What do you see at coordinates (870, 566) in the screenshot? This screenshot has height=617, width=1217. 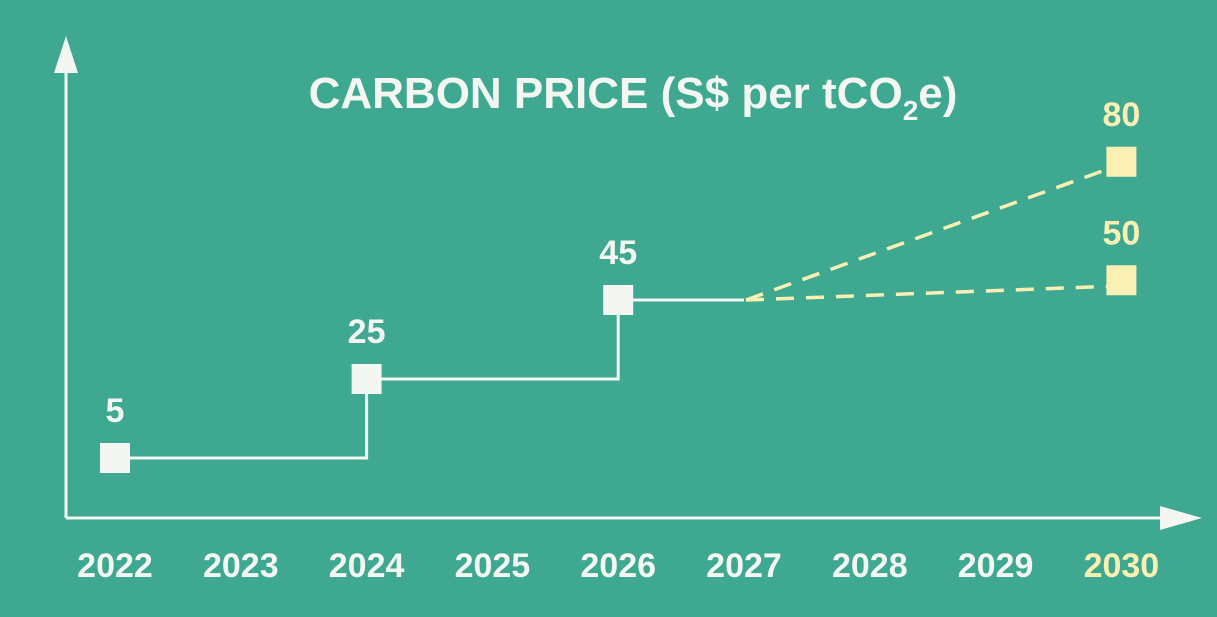 I see `x-tick-label-2028: 2028` at bounding box center [870, 566].